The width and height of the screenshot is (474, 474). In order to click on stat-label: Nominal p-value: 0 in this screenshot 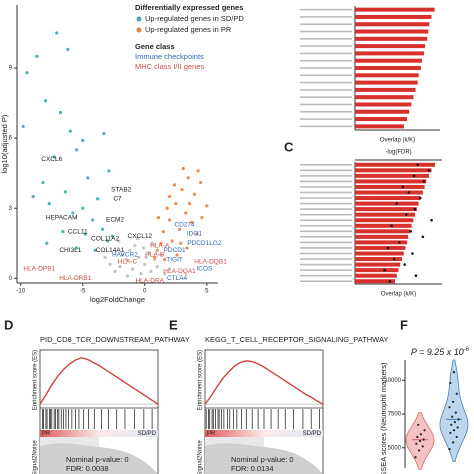, I will do `click(97, 459)`.